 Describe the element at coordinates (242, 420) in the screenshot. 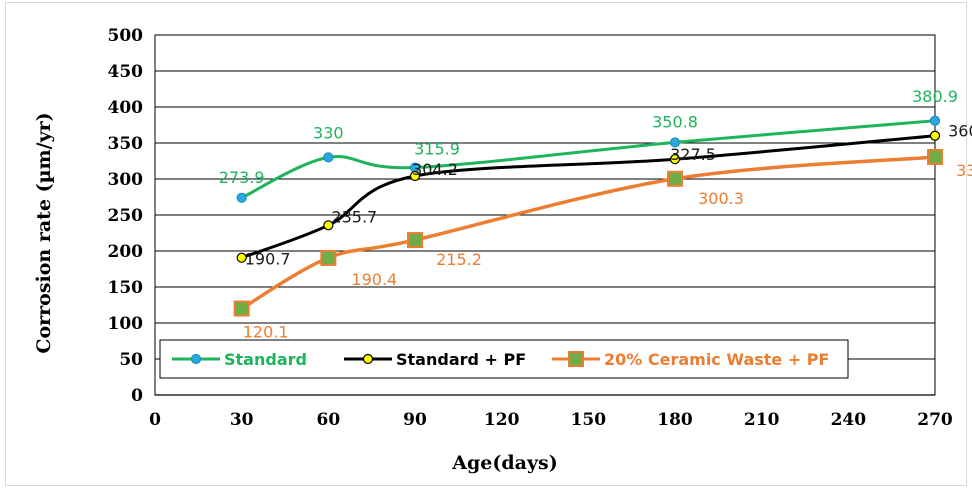

I see `x-tick-label: 30` at that location.